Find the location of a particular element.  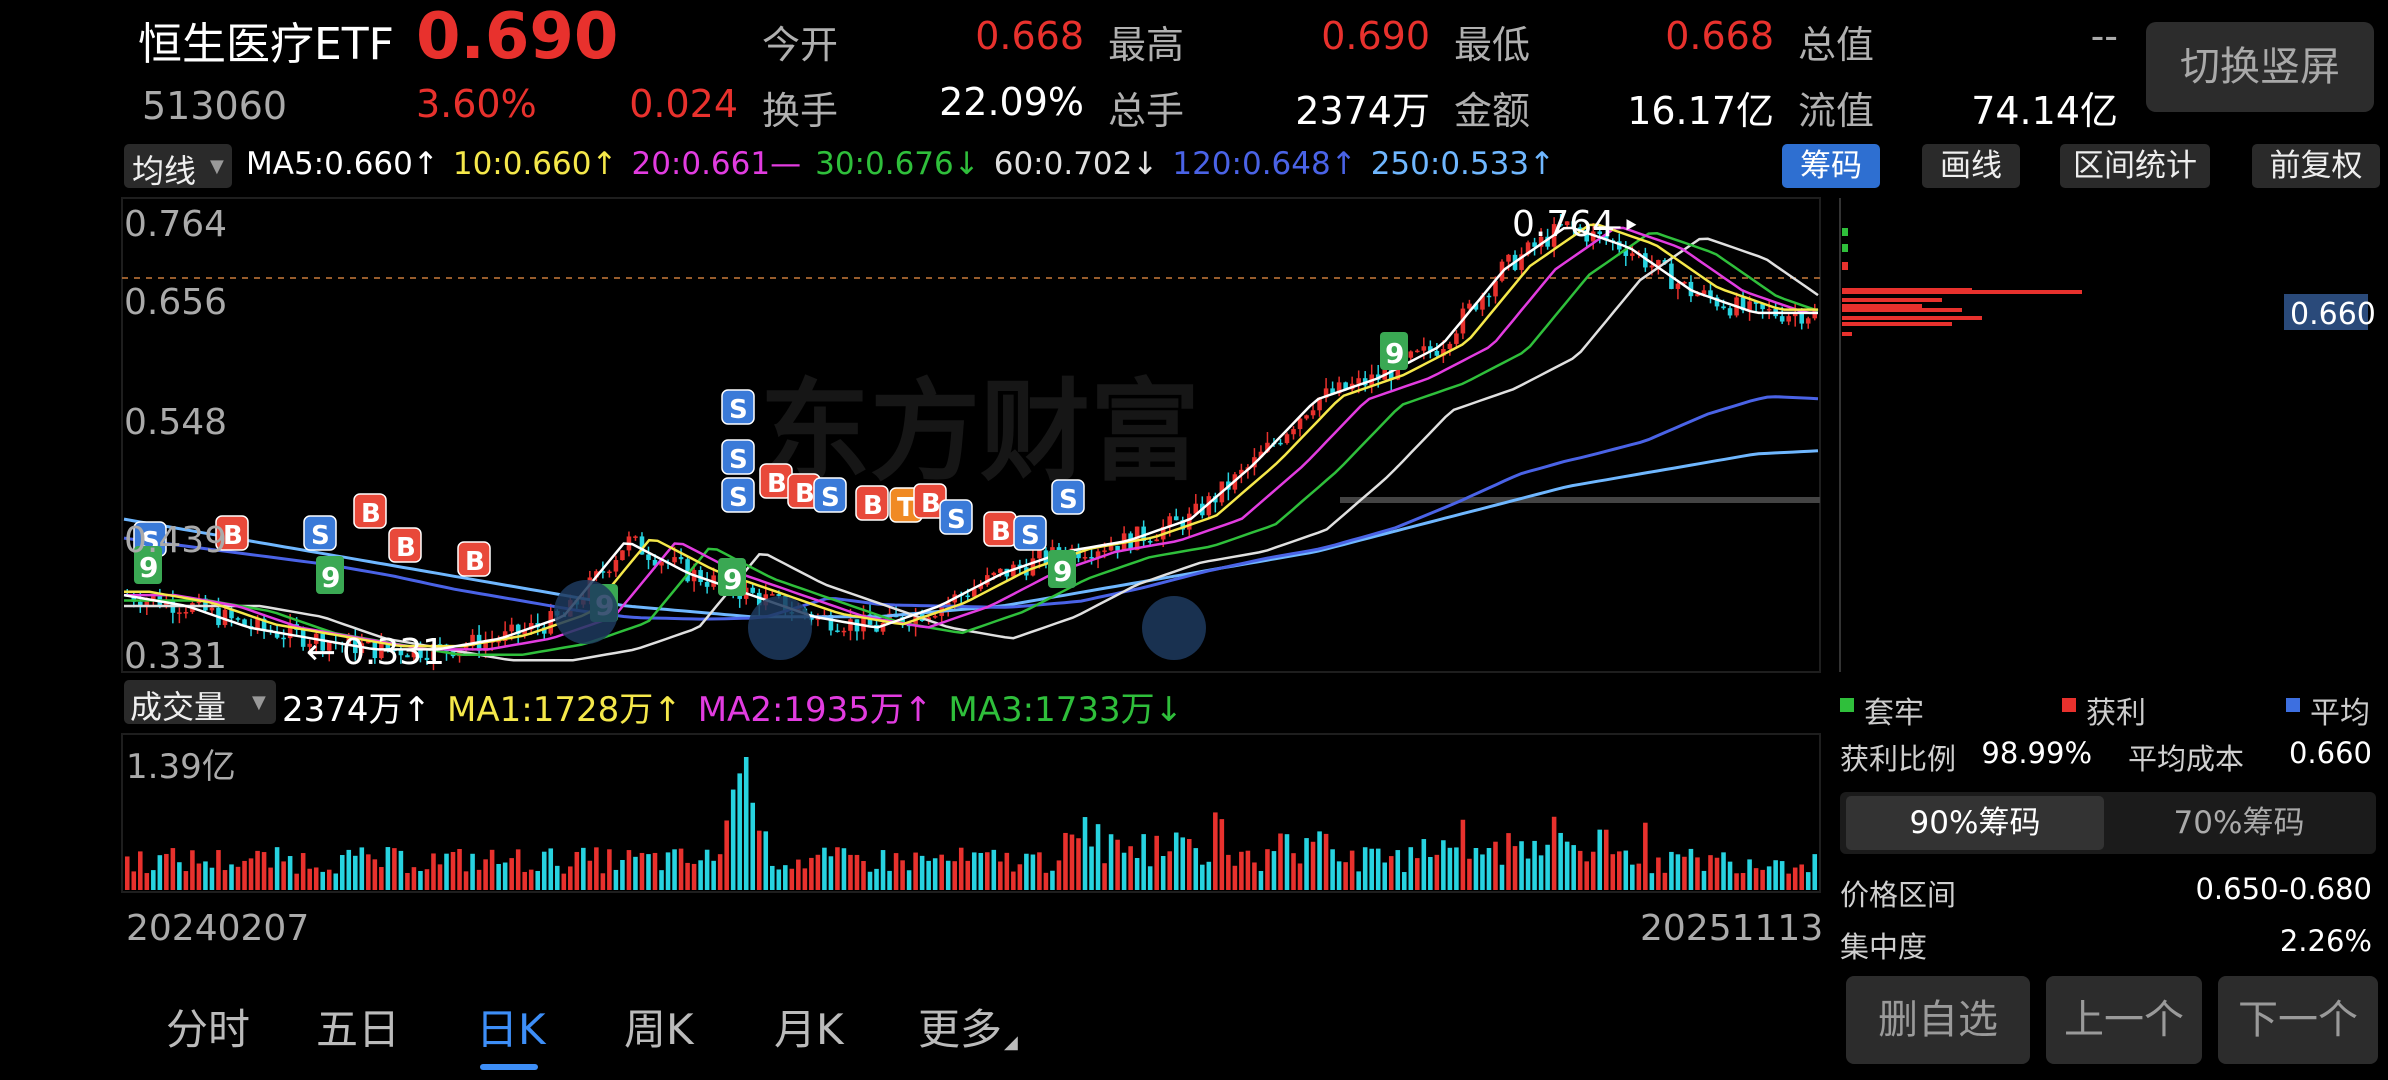

nine-turn-badge is located at coordinates (732, 577).